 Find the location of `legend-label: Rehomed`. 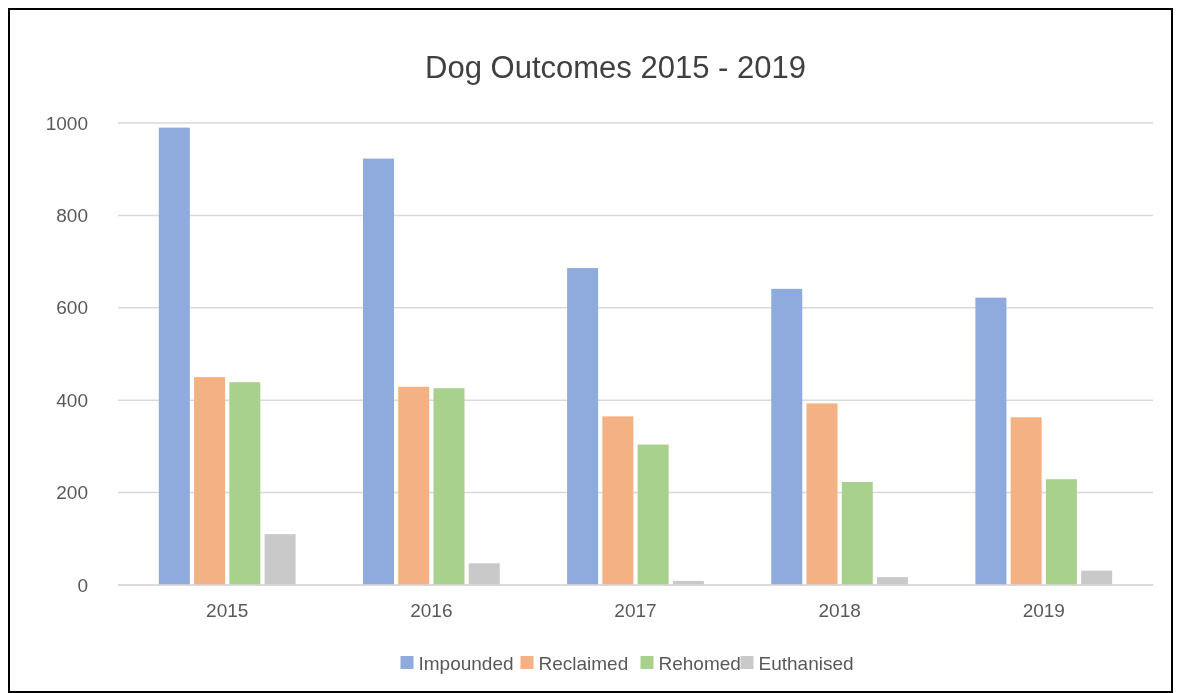

legend-label: Rehomed is located at coordinates (699, 663).